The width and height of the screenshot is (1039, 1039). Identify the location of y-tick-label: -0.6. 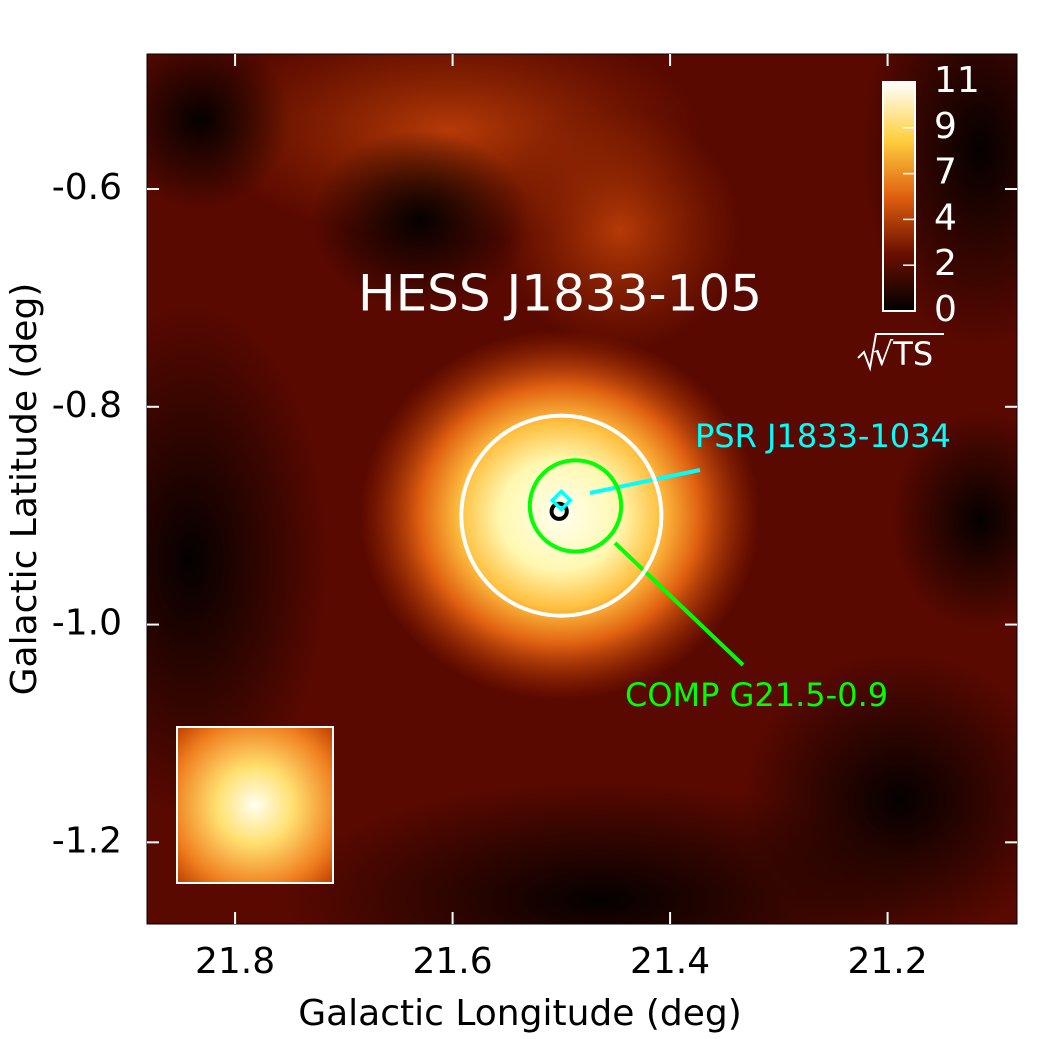
(87, 187).